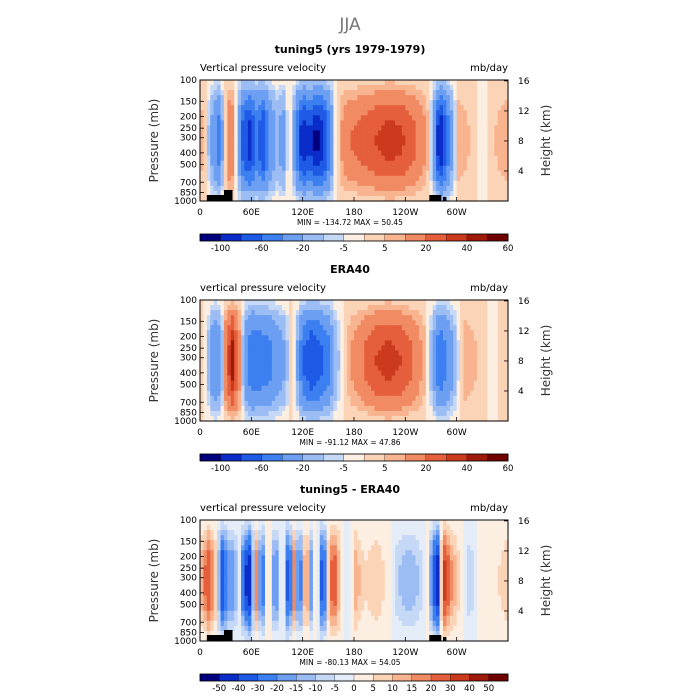 The image size is (700, 700). I want to click on colorbar-label: 5, so click(384, 249).